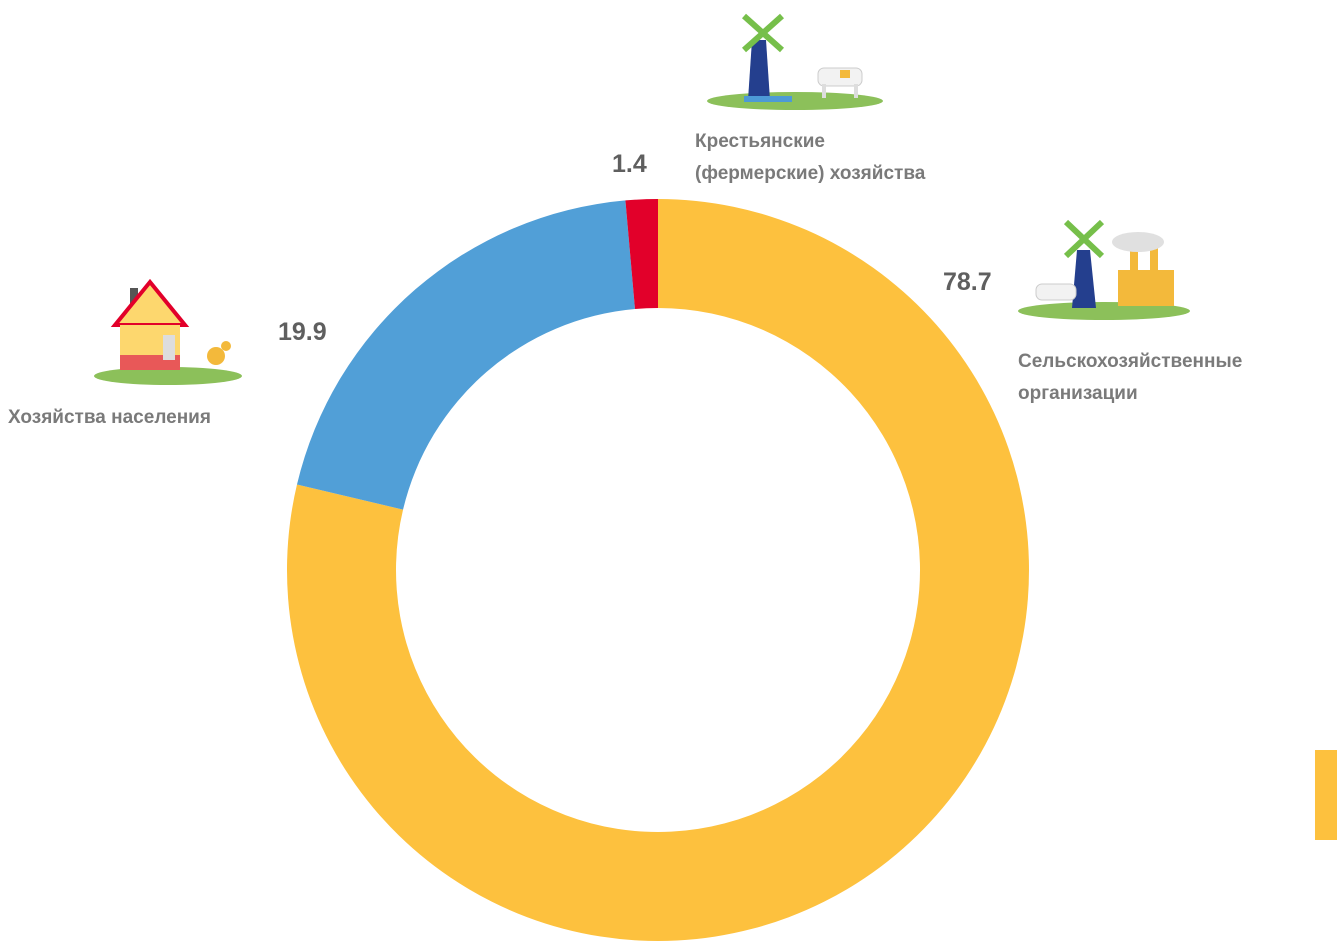 The height and width of the screenshot is (952, 1337). I want to click on category-label: Сельскохозяйственные организации, so click(1130, 377).